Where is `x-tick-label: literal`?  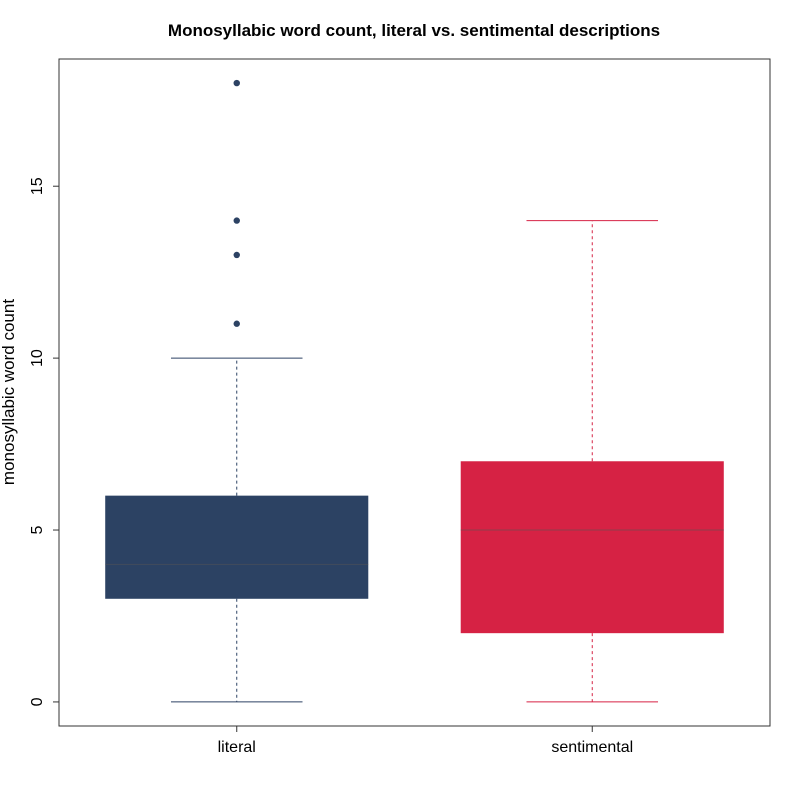 x-tick-label: literal is located at coordinates (237, 747).